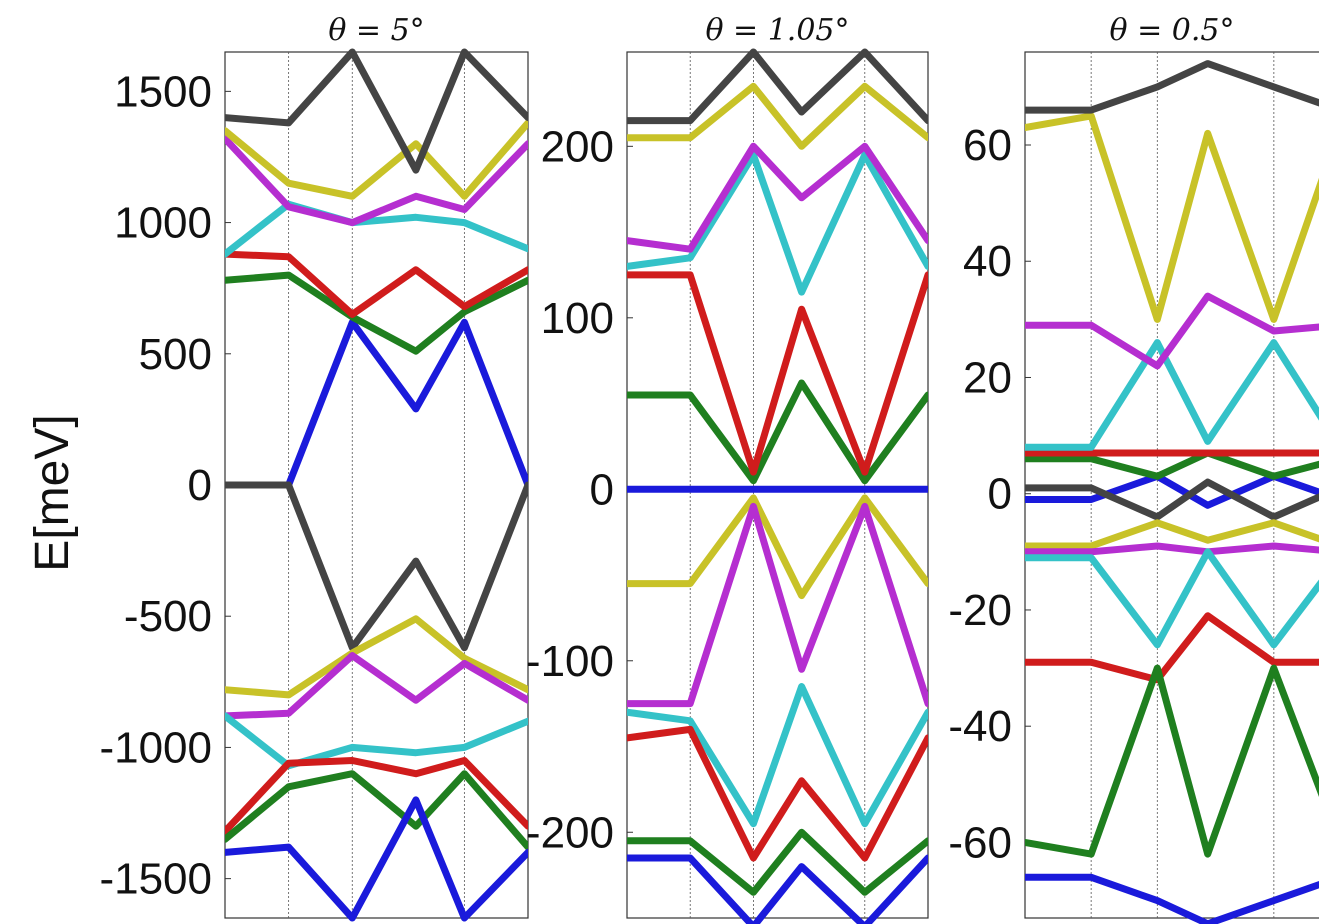  What do you see at coordinates (168, 616) in the screenshot?
I see `y-tick-label: -500` at bounding box center [168, 616].